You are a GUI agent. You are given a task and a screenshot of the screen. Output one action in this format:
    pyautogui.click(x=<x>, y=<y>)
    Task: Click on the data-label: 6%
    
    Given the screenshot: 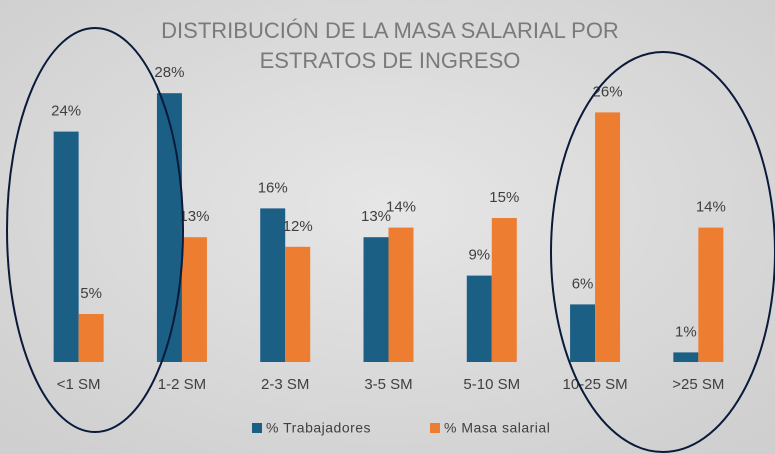 What is the action you would take?
    pyautogui.click(x=583, y=283)
    